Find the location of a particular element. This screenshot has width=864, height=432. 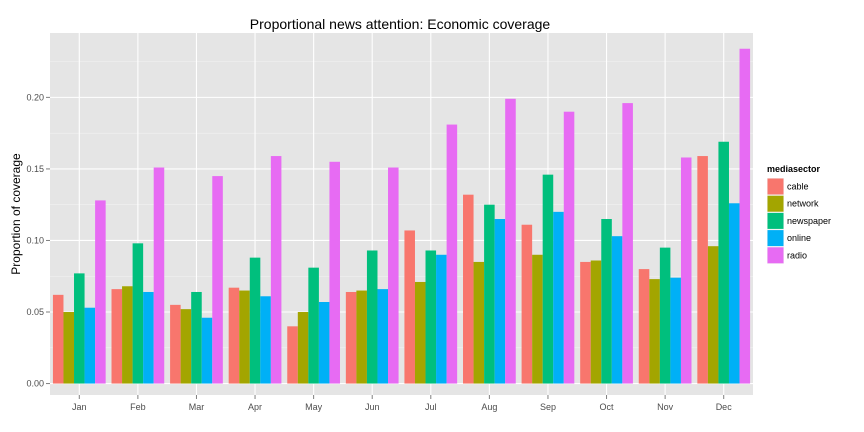

legend-key-network is located at coordinates (775, 203).